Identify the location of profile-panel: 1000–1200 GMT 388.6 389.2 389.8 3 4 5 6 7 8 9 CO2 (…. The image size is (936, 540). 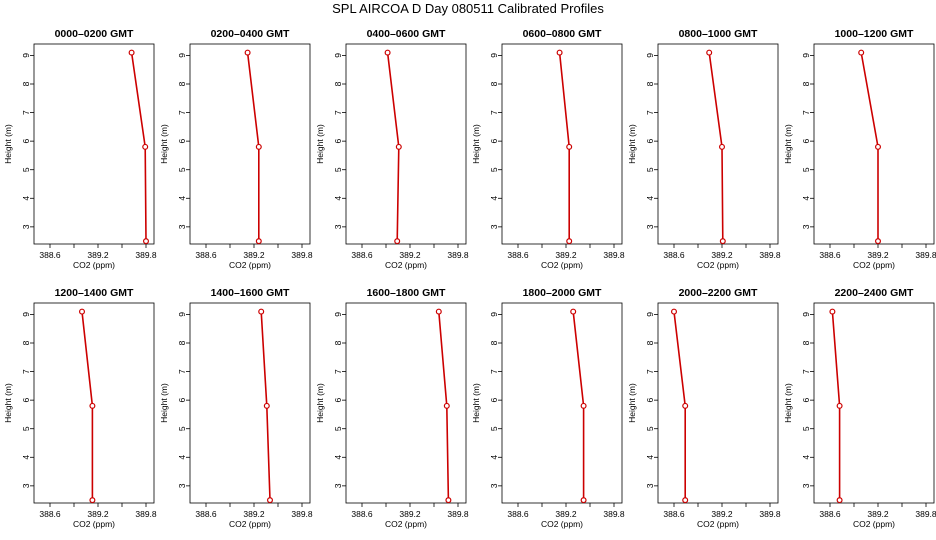
(859, 149).